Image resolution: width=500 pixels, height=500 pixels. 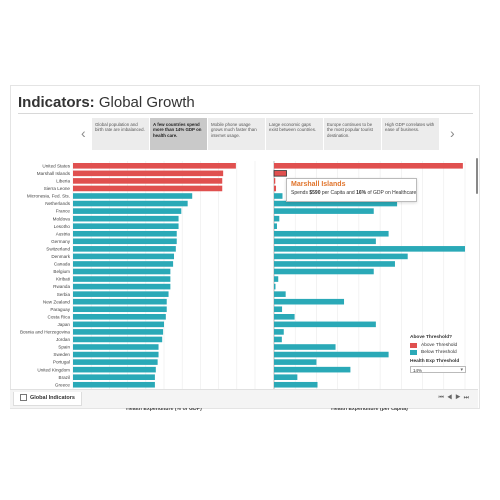 What do you see at coordinates (280, 173) in the screenshot?
I see `right-bar-highlighted` at bounding box center [280, 173].